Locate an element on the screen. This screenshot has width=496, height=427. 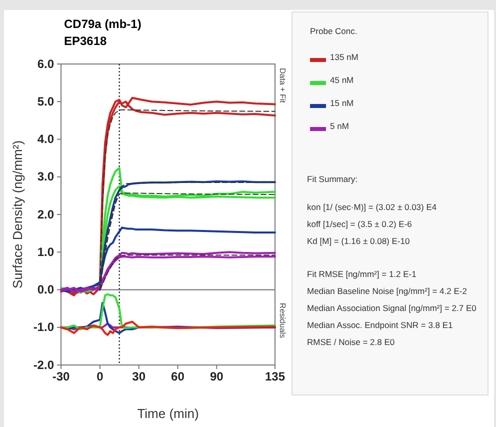
text: Fit Summary: is located at coordinates (332, 179).